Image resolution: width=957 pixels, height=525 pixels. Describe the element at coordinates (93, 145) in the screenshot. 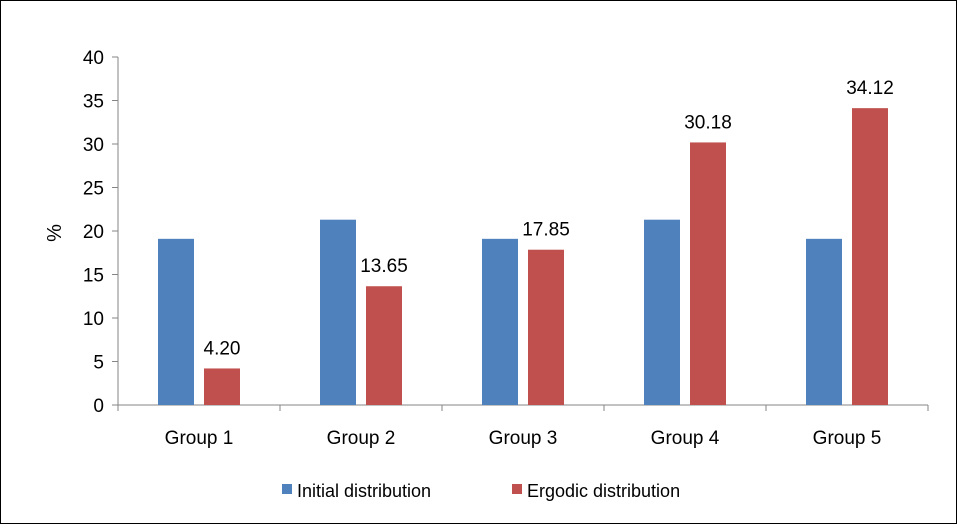

I see `y-tick-label: 30` at that location.